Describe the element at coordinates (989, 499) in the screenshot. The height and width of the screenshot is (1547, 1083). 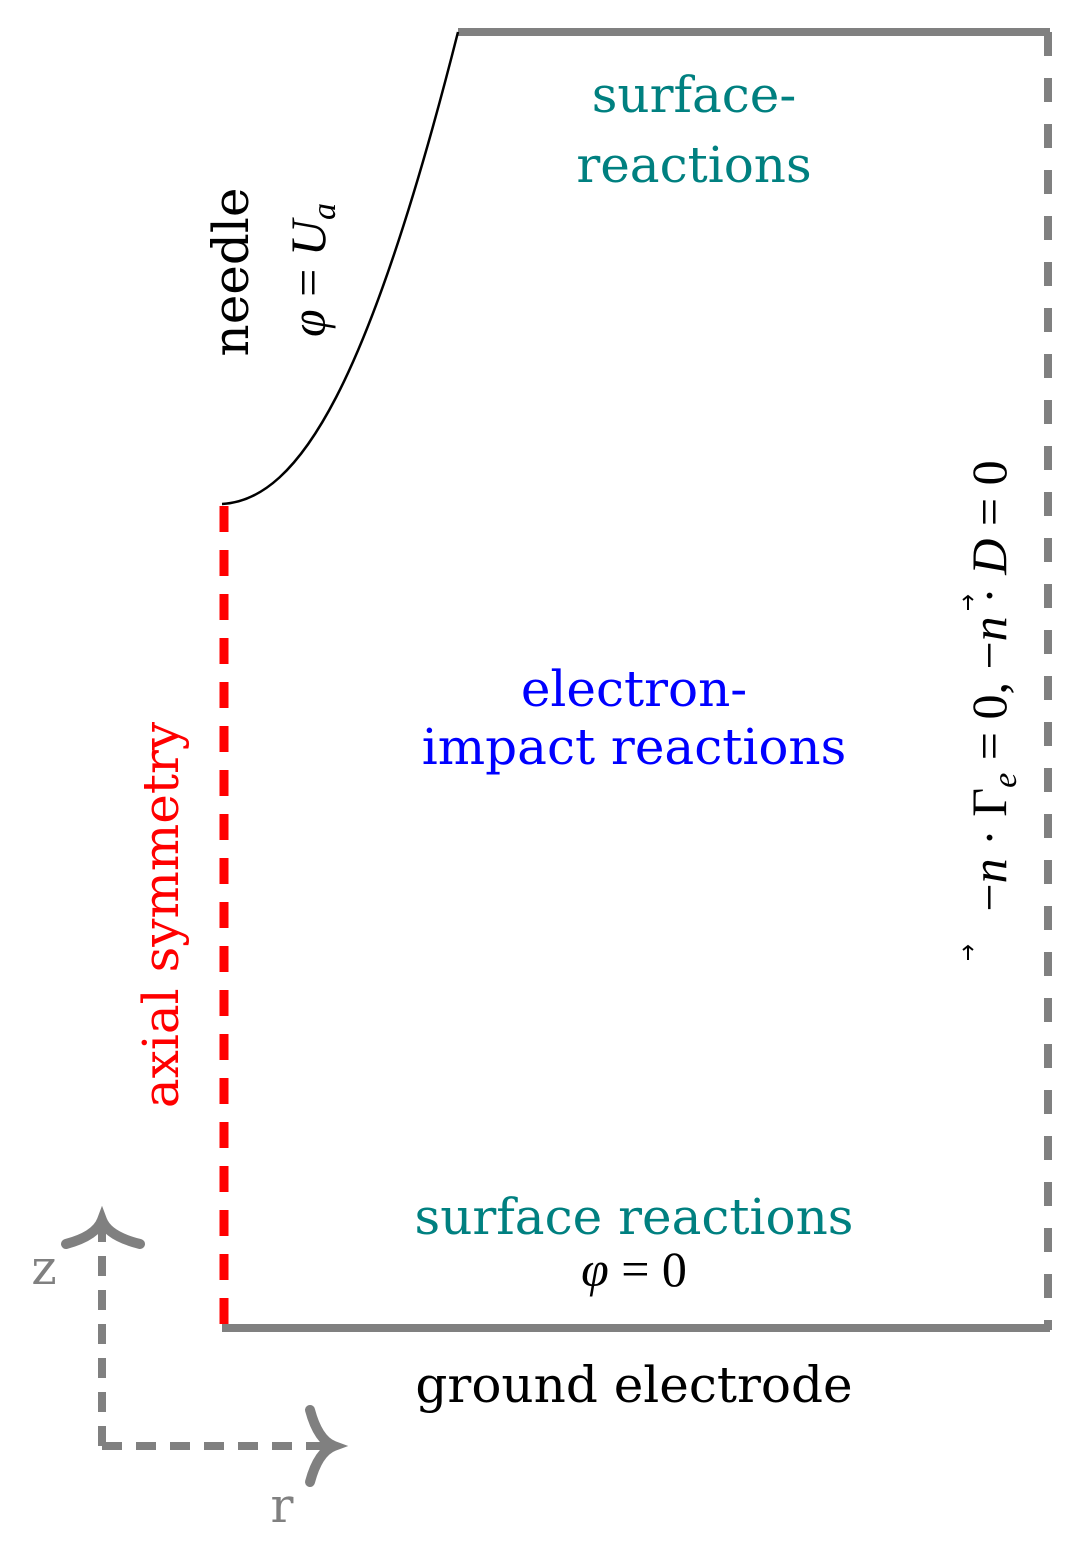
I see `bc-equals-zero-2: = 0` at that location.